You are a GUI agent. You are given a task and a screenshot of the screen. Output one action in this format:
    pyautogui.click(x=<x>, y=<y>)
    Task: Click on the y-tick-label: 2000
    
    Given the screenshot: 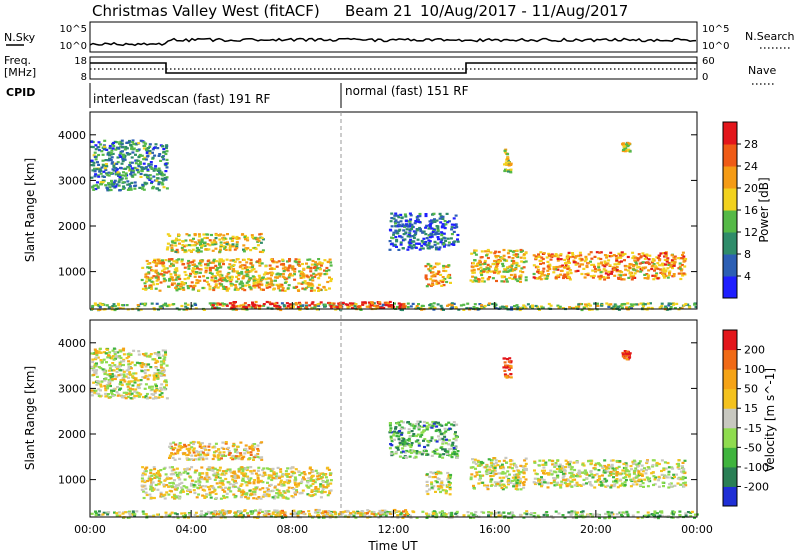 What is the action you would take?
    pyautogui.click(x=72, y=226)
    